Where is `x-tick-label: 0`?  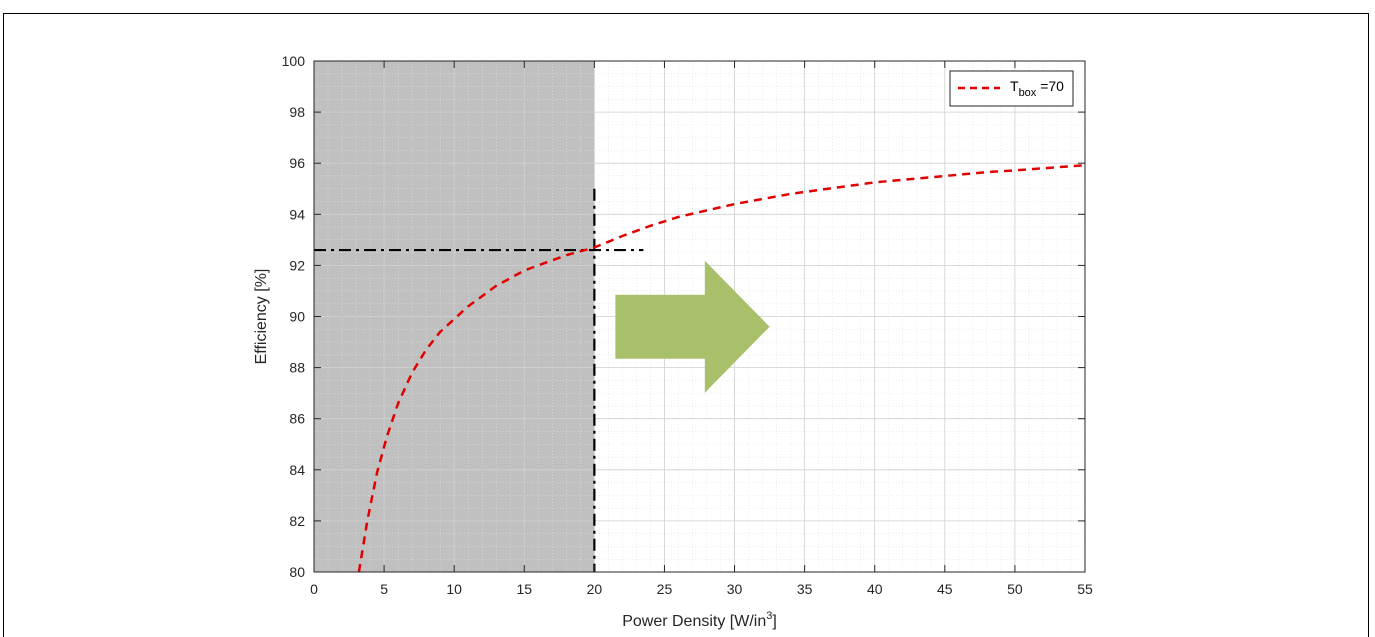 x-tick-label: 0 is located at coordinates (314, 589).